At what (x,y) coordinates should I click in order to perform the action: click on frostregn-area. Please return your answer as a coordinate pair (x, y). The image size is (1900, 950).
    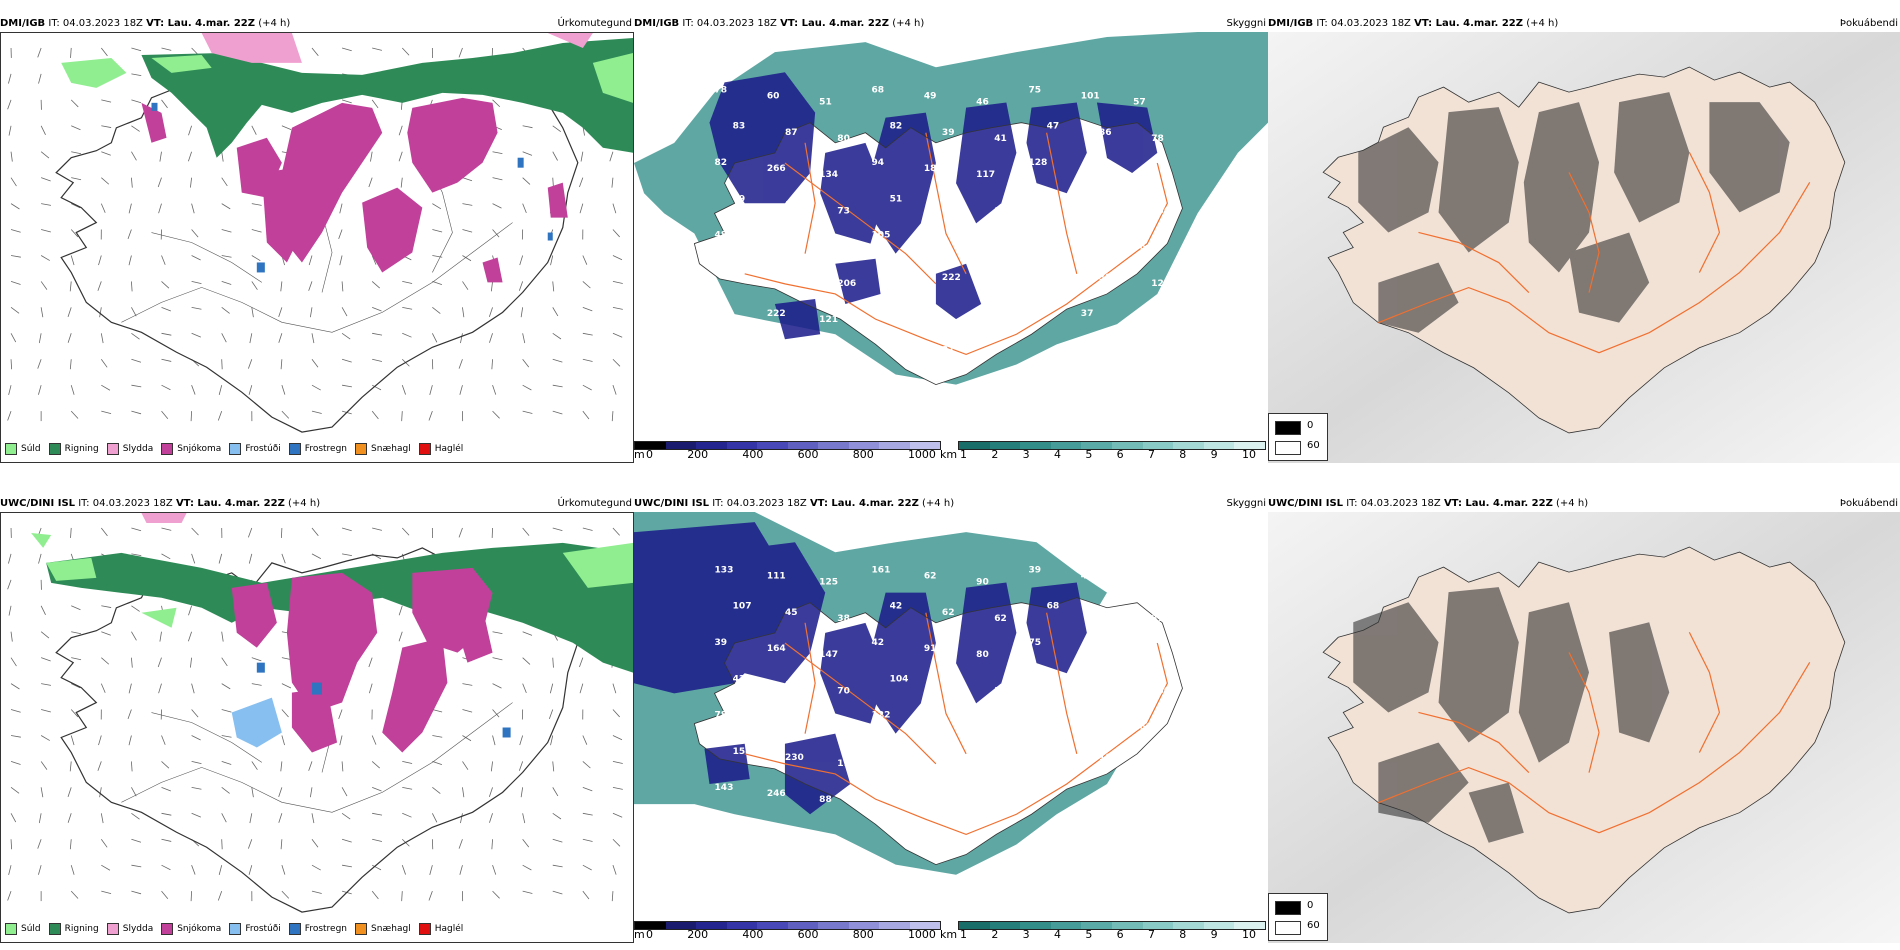
    Looking at the image, I should click on (383, 700).